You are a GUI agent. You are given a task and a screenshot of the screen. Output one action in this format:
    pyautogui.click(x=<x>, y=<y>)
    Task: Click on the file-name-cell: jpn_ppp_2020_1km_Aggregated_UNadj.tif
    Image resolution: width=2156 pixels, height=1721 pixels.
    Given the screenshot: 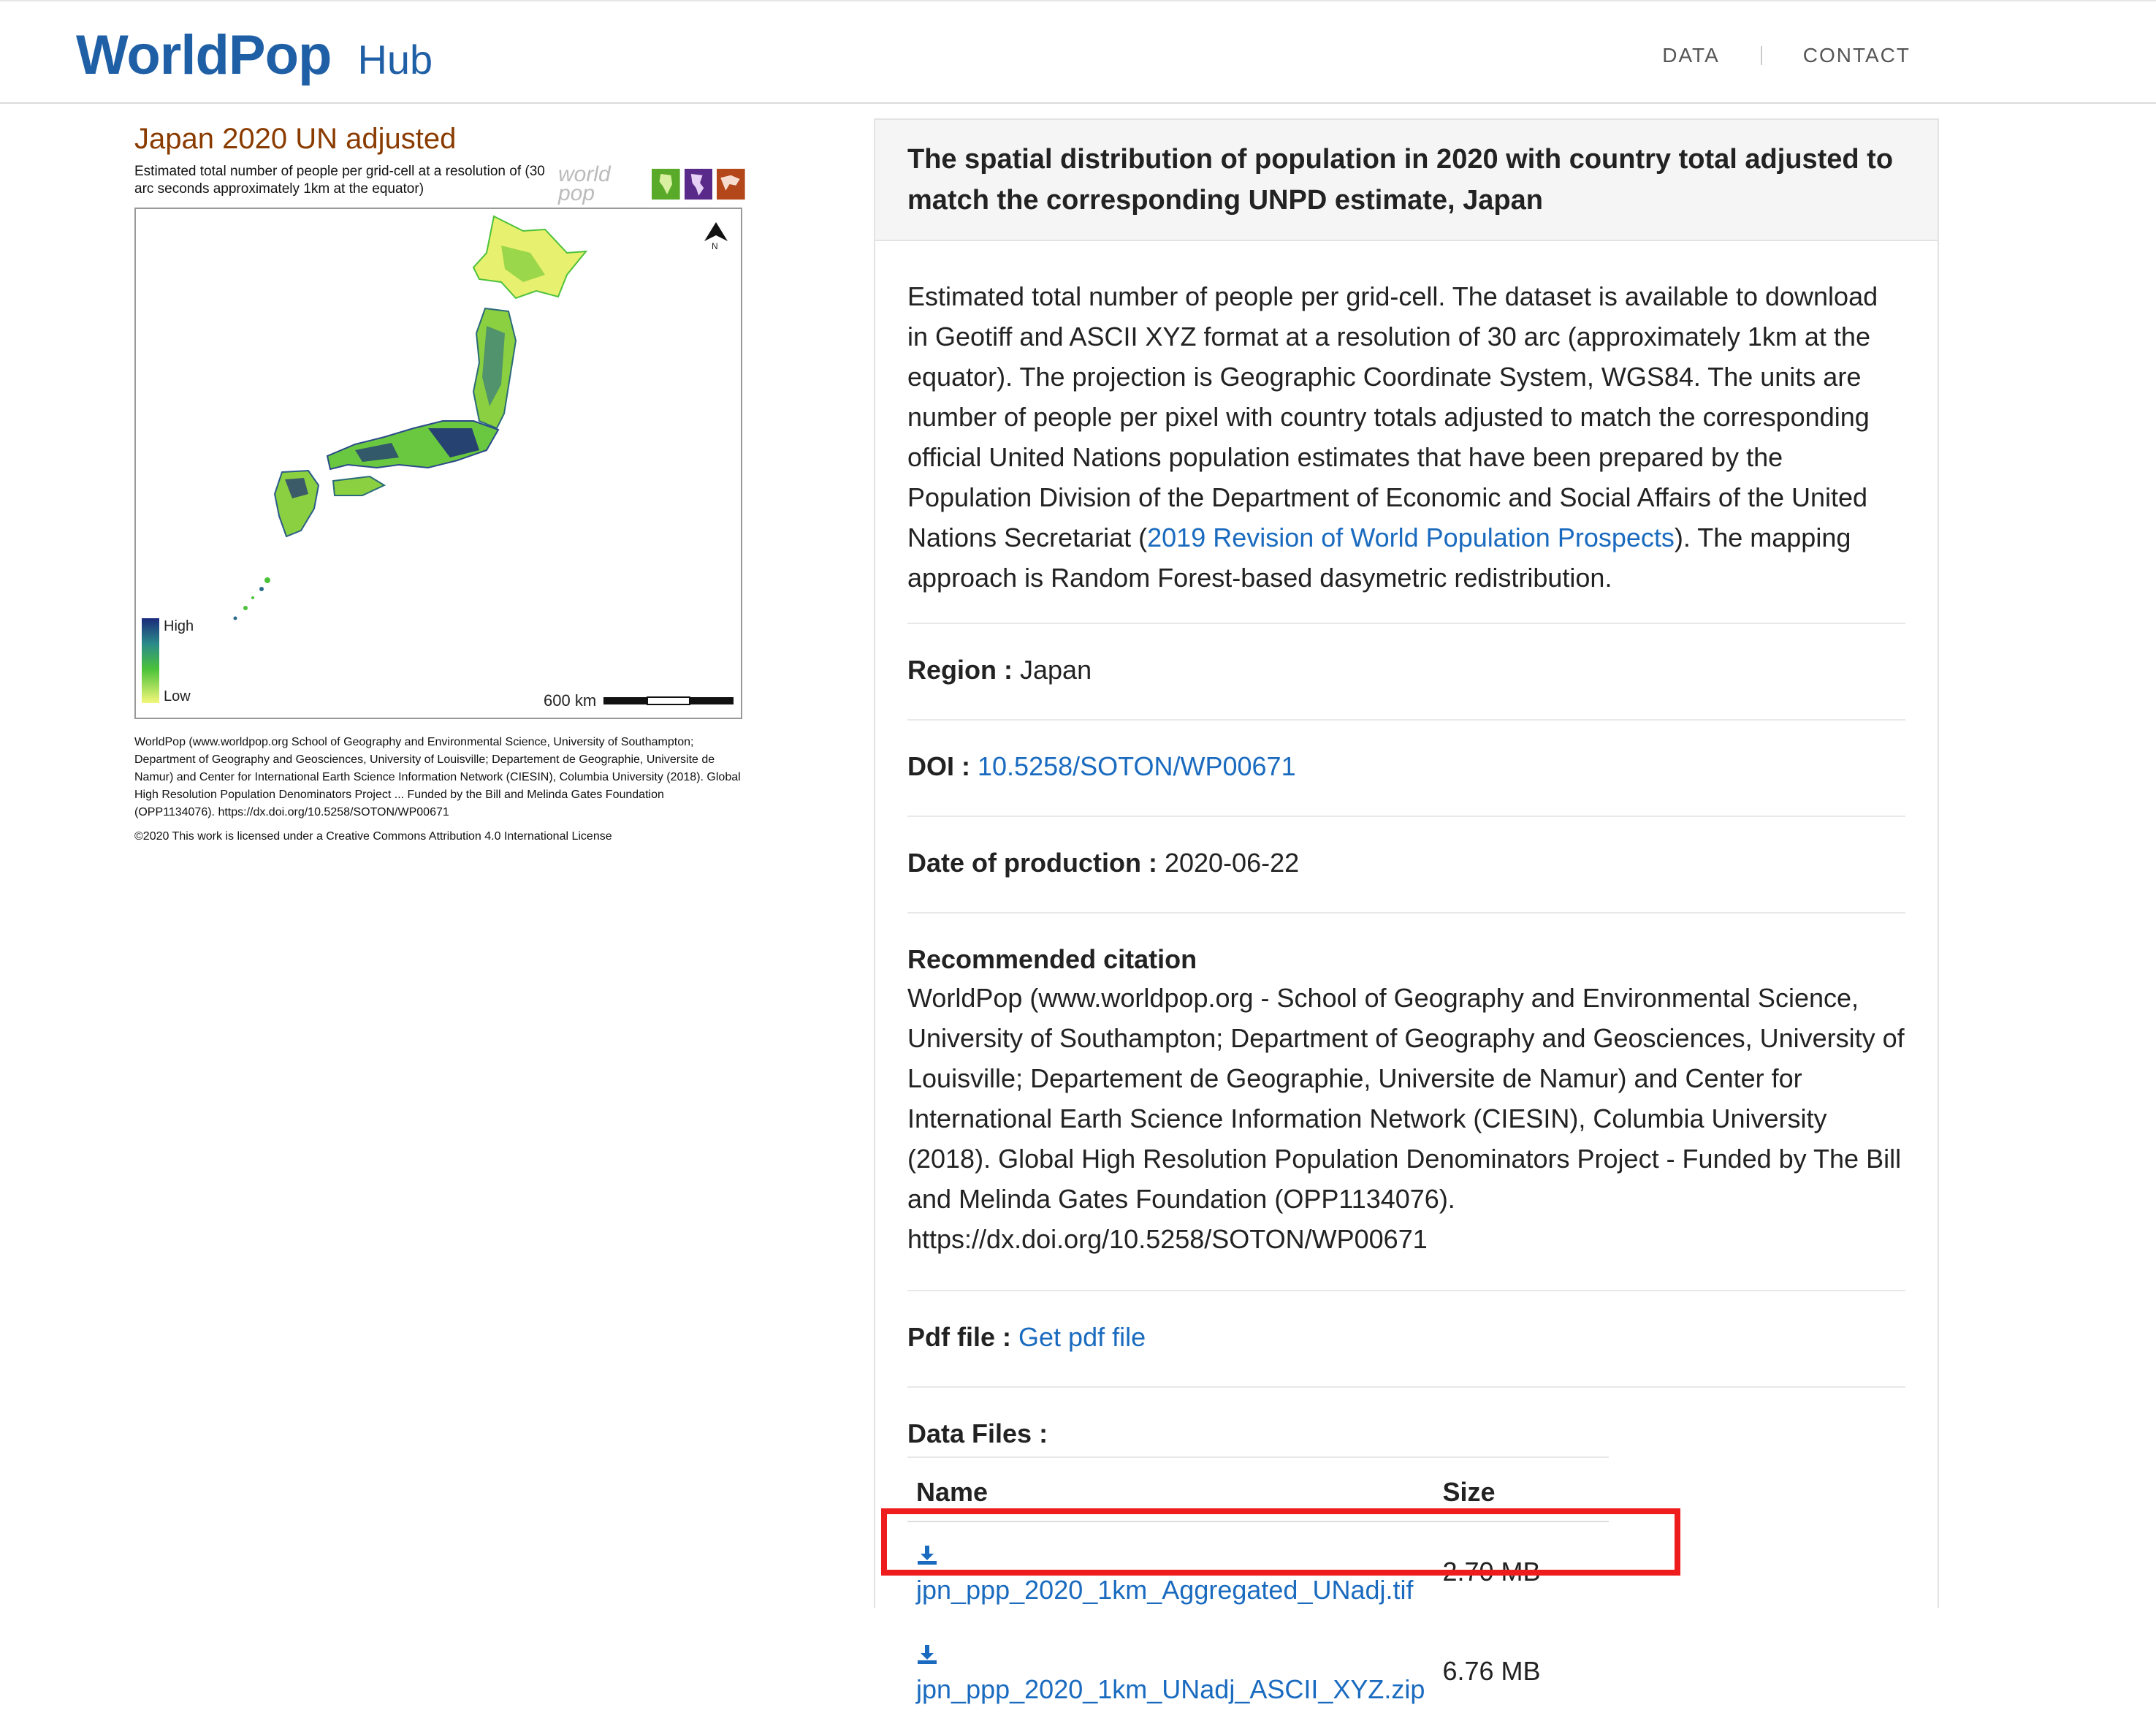 What is the action you would take?
    pyautogui.click(x=1170, y=1571)
    